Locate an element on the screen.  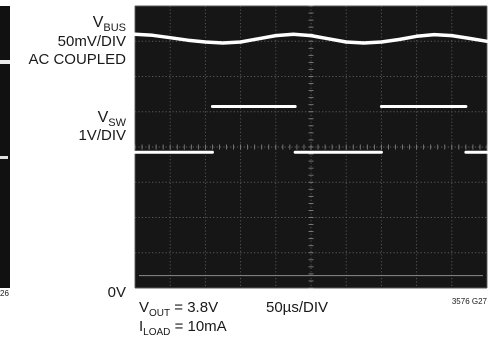
vout-condition: VOUT = 3.8V is located at coordinates (178, 309).